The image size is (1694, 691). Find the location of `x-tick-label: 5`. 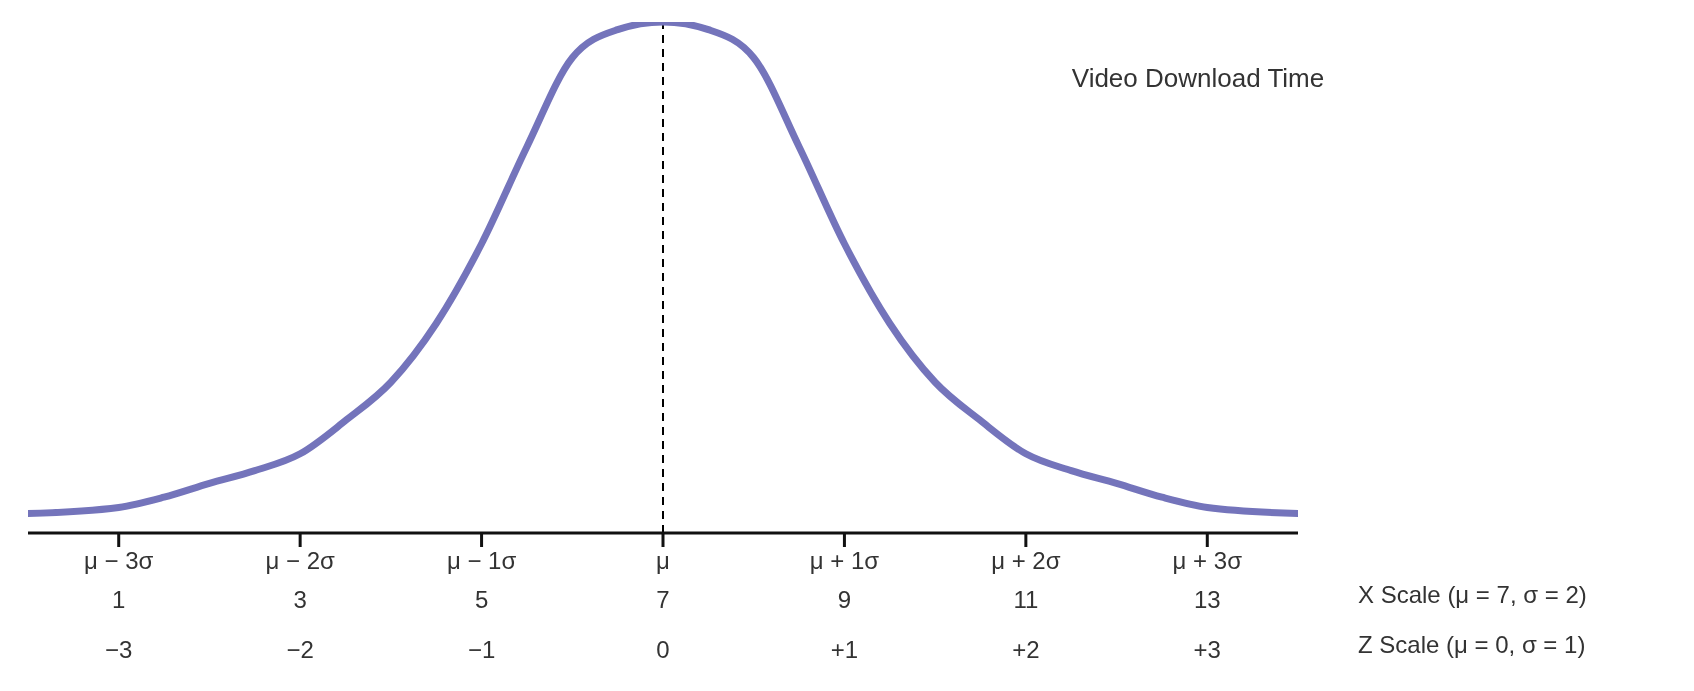

x-tick-label: 5 is located at coordinates (481, 600).